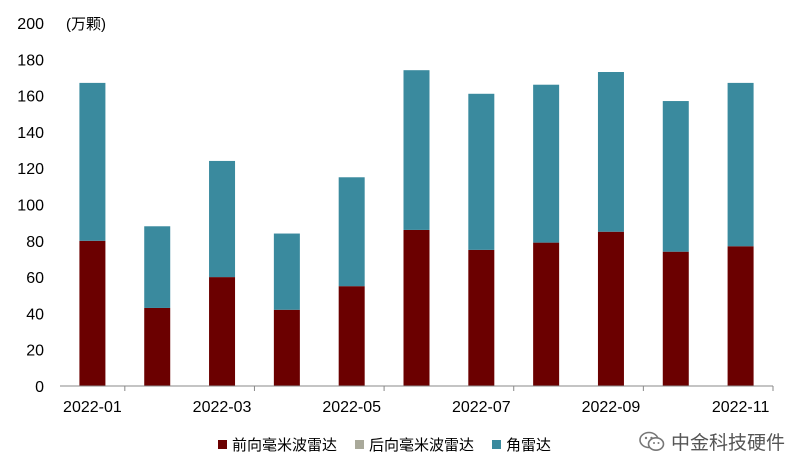 The image size is (797, 473). Describe the element at coordinates (422, 445) in the screenshot. I see `legend-label-rear-radar: 后向毫米波雷达` at that location.